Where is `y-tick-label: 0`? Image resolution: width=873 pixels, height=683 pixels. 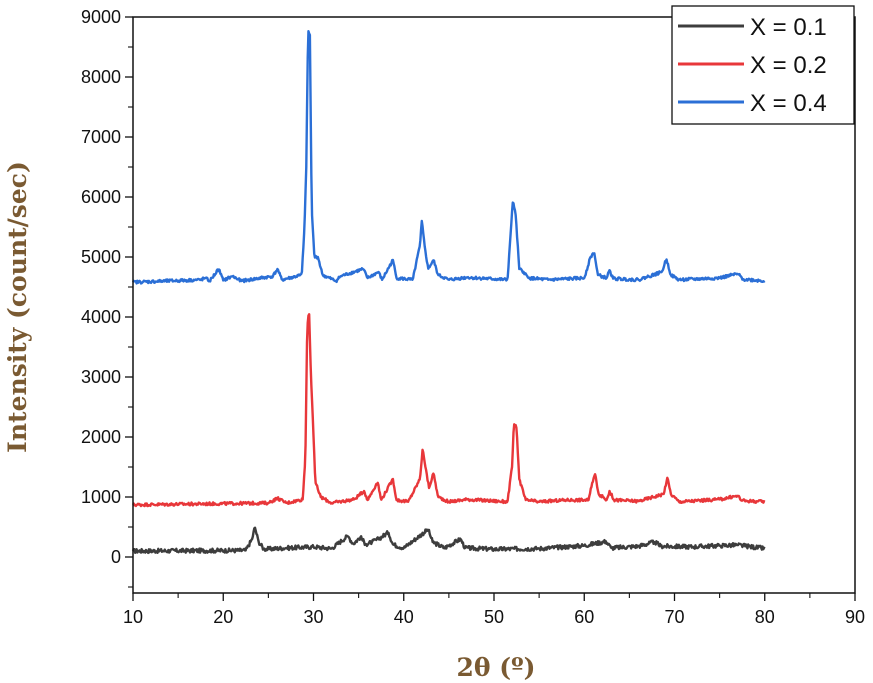
y-tick-label: 0 is located at coordinates (116, 557).